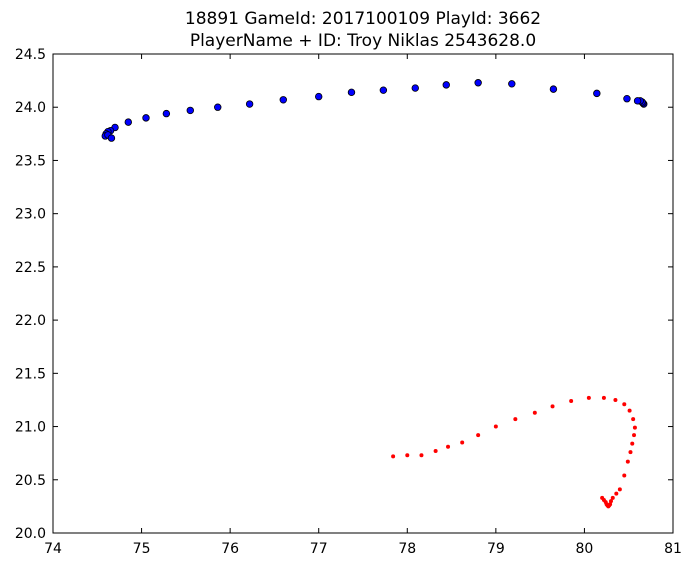 The height and width of the screenshot is (567, 693). What do you see at coordinates (496, 549) in the screenshot?
I see `x-tick-label: 79` at bounding box center [496, 549].